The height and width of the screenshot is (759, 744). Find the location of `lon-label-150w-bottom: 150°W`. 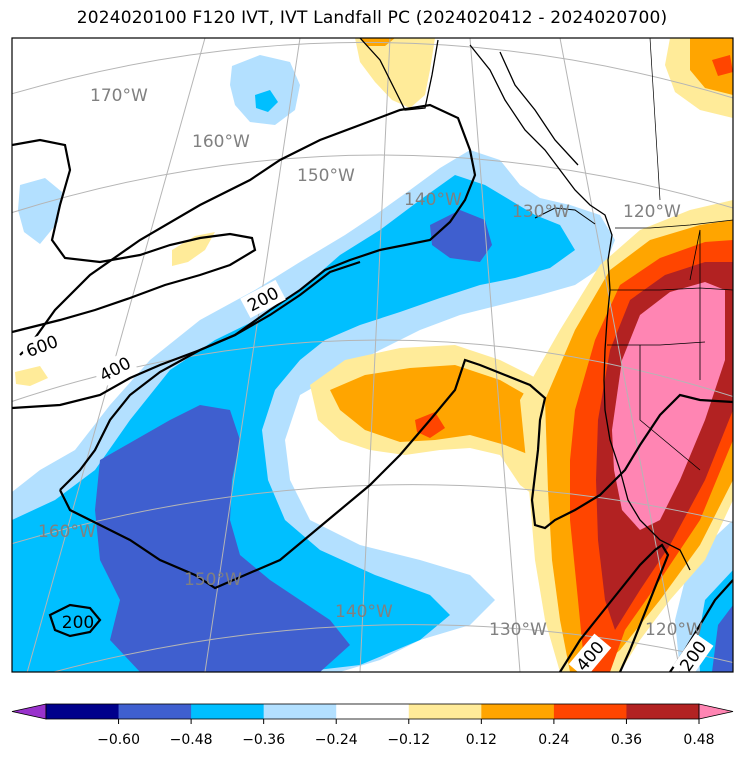

lon-label-150w-bottom: 150°W is located at coordinates (213, 580).